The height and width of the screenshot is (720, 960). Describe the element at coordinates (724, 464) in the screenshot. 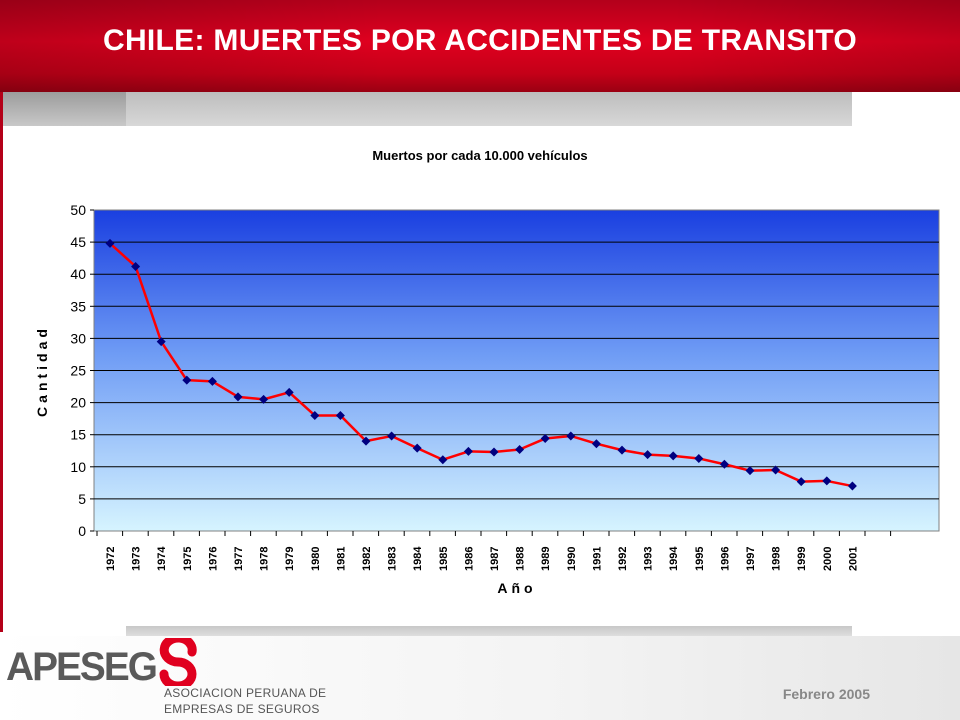

I see `data-point-1996` at that location.